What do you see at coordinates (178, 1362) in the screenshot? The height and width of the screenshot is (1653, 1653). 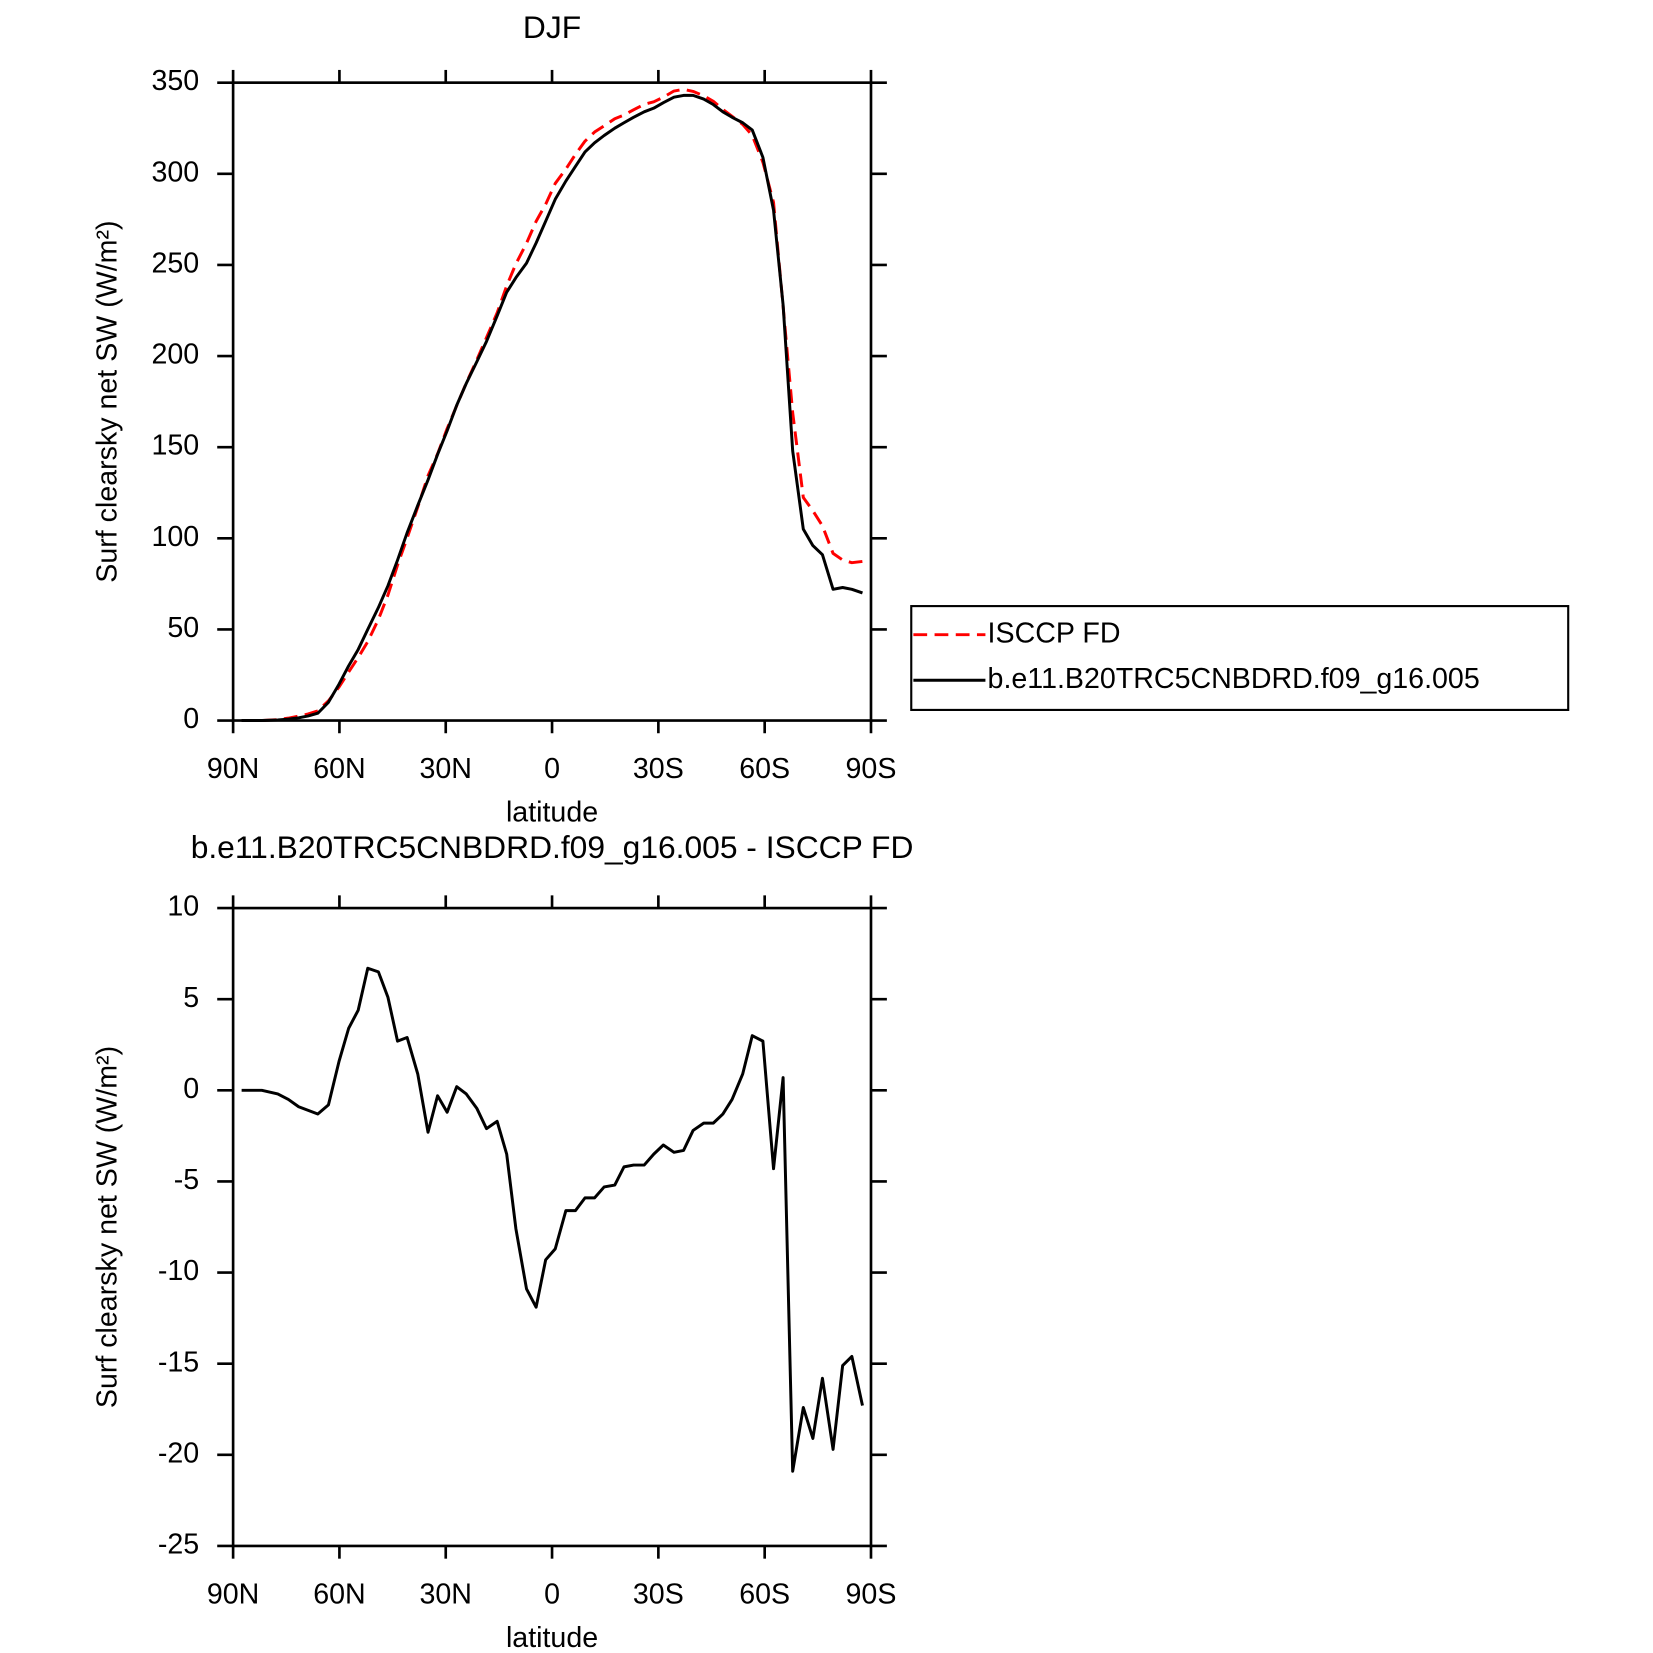 I see `y-tick-label: -15` at bounding box center [178, 1362].